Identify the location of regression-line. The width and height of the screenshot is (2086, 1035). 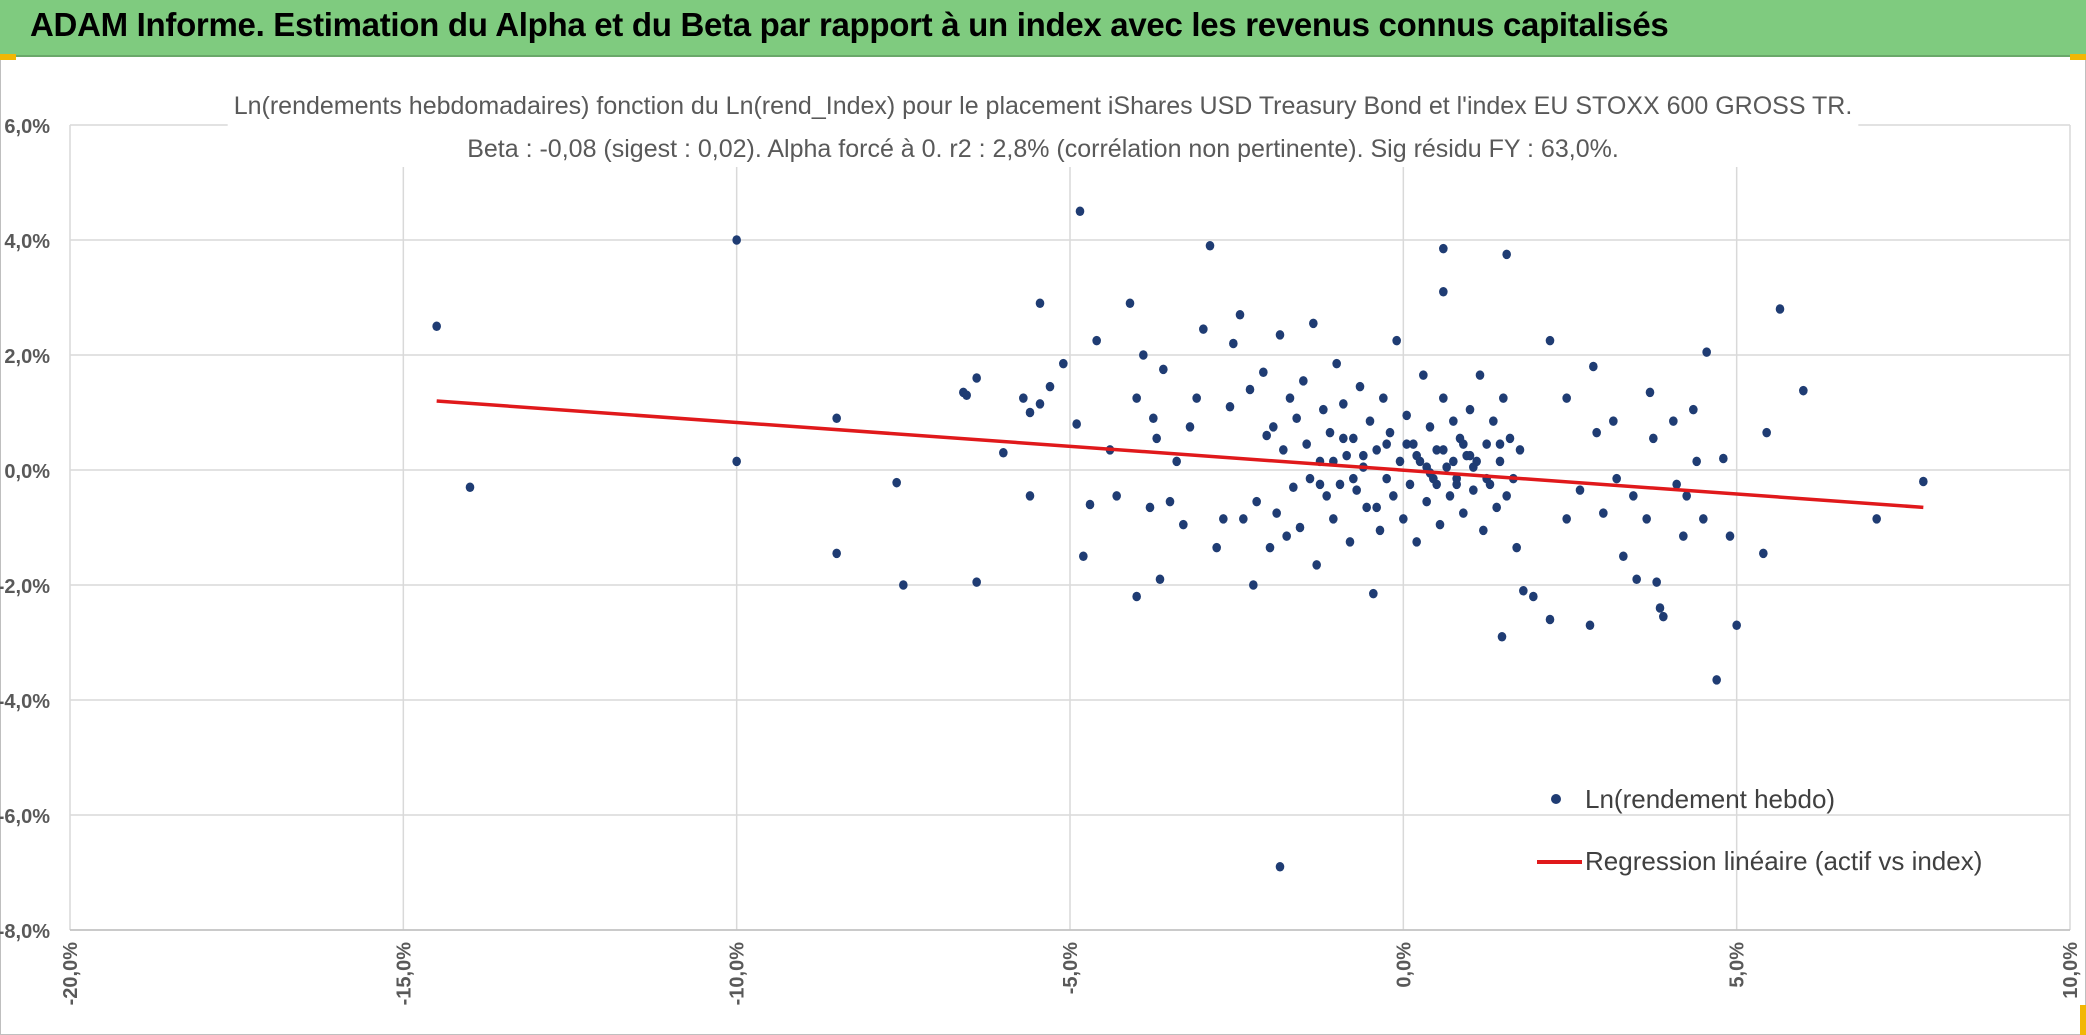
(1180, 454).